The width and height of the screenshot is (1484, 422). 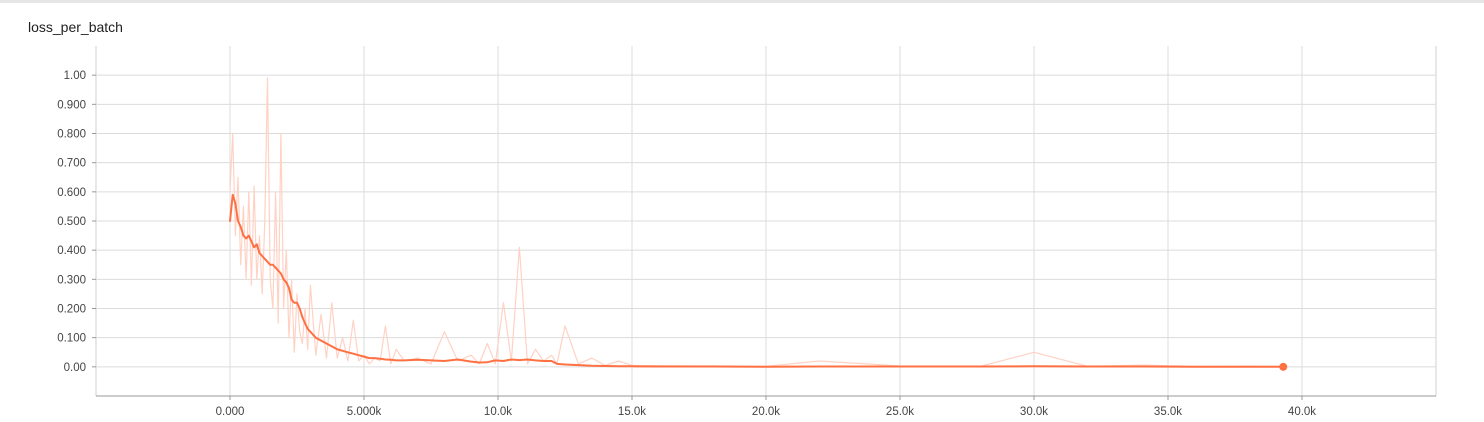 I want to click on y-tick-label: 0.300, so click(x=71, y=280).